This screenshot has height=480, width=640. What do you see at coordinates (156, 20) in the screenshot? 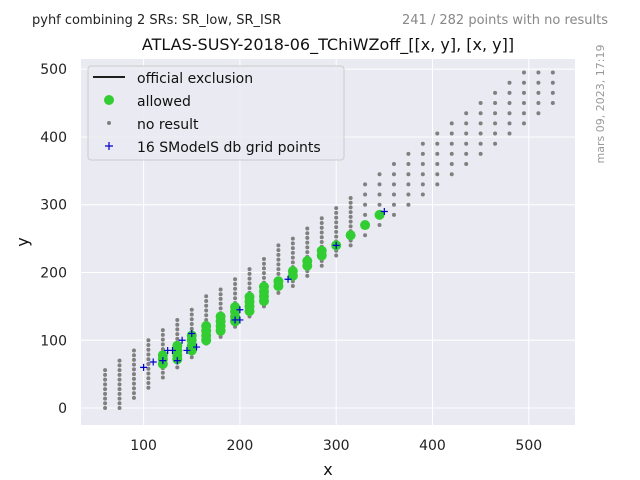
I see `header-left-note: pyhf combining 2 SRs: SR_low, SR_ISR` at bounding box center [156, 20].